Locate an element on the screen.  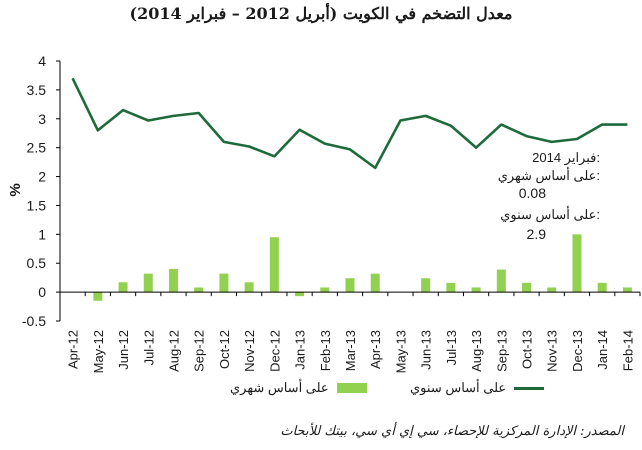
x-tick-label: Feb-13 is located at coordinates (325, 350).